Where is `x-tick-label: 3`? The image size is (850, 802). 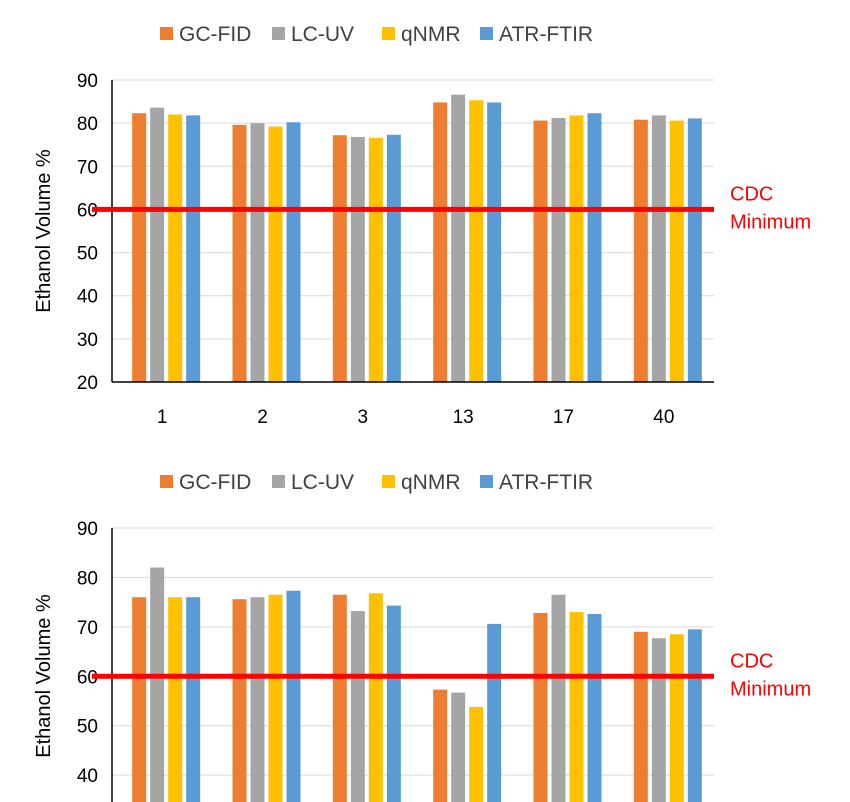
x-tick-label: 3 is located at coordinates (363, 417).